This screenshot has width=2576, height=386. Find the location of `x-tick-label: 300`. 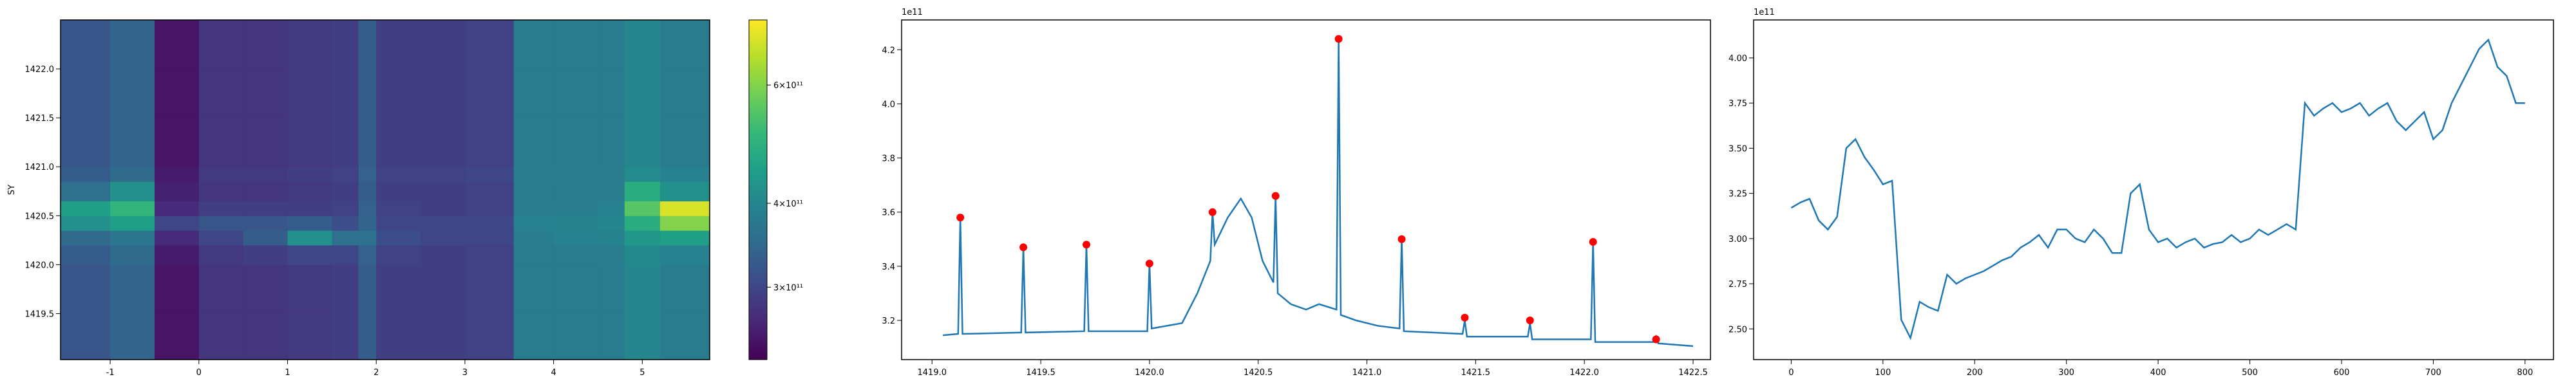

x-tick-label: 300 is located at coordinates (2066, 373).